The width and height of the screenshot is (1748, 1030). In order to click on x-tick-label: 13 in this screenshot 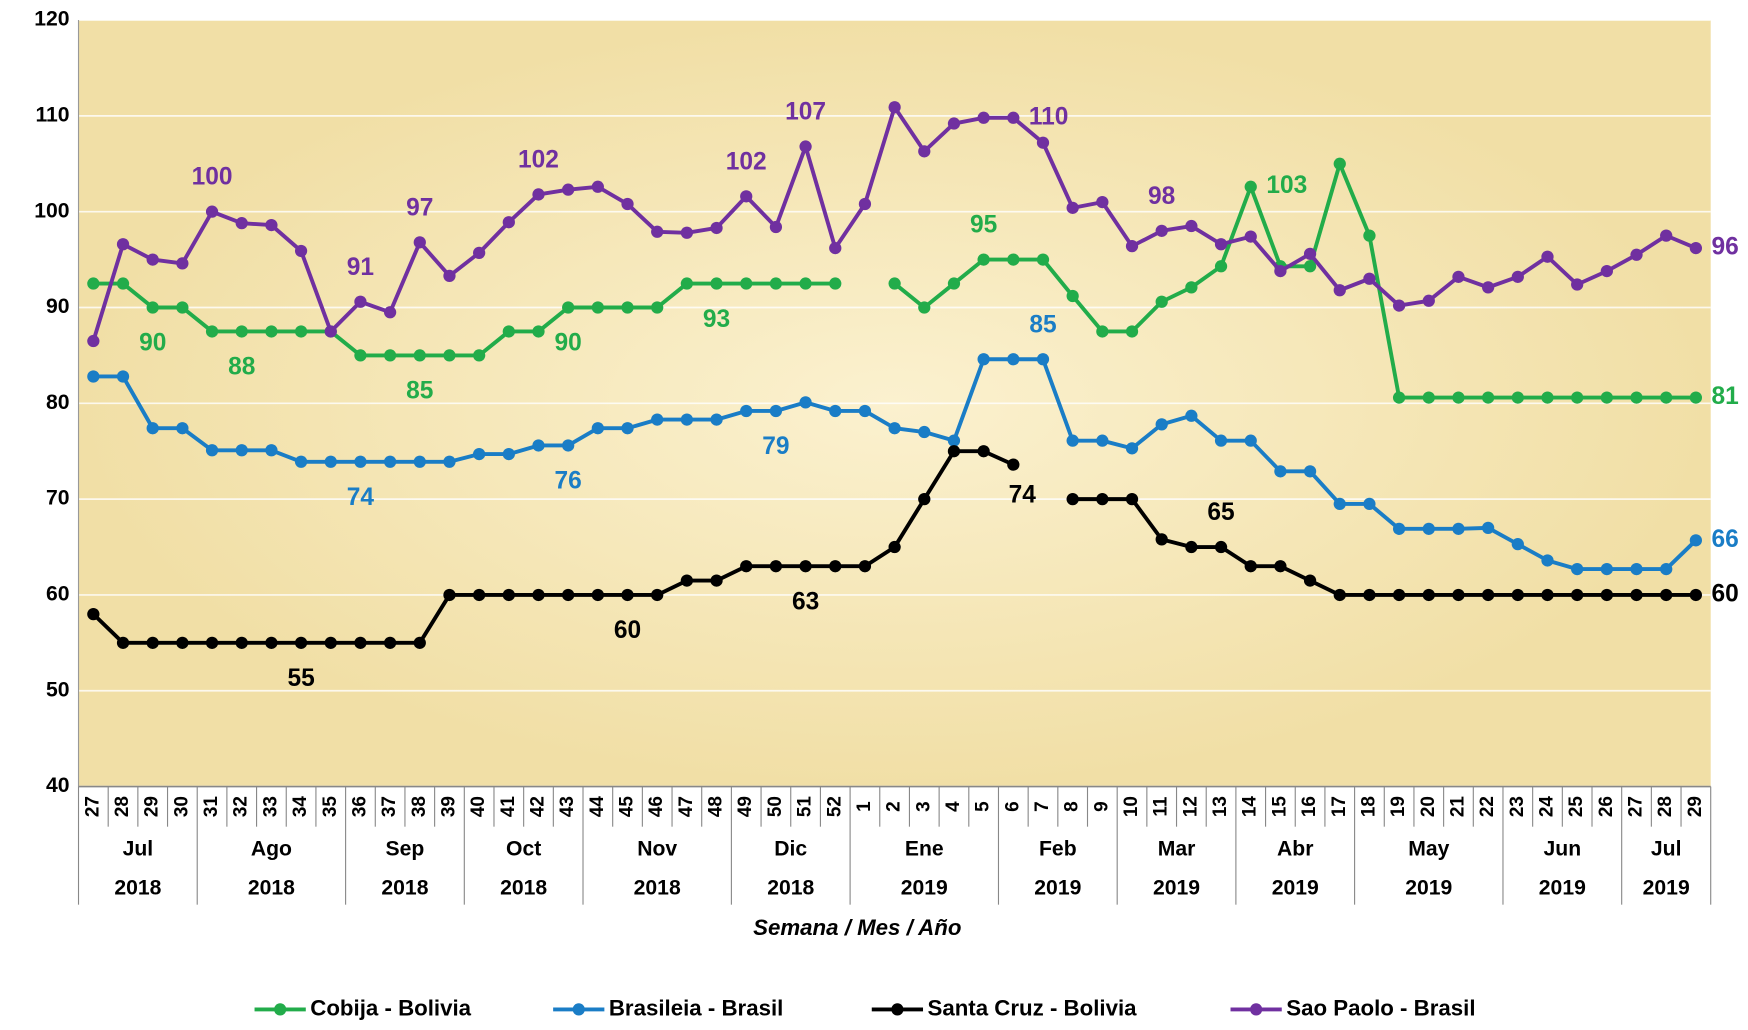, I will do `click(1220, 806)`.